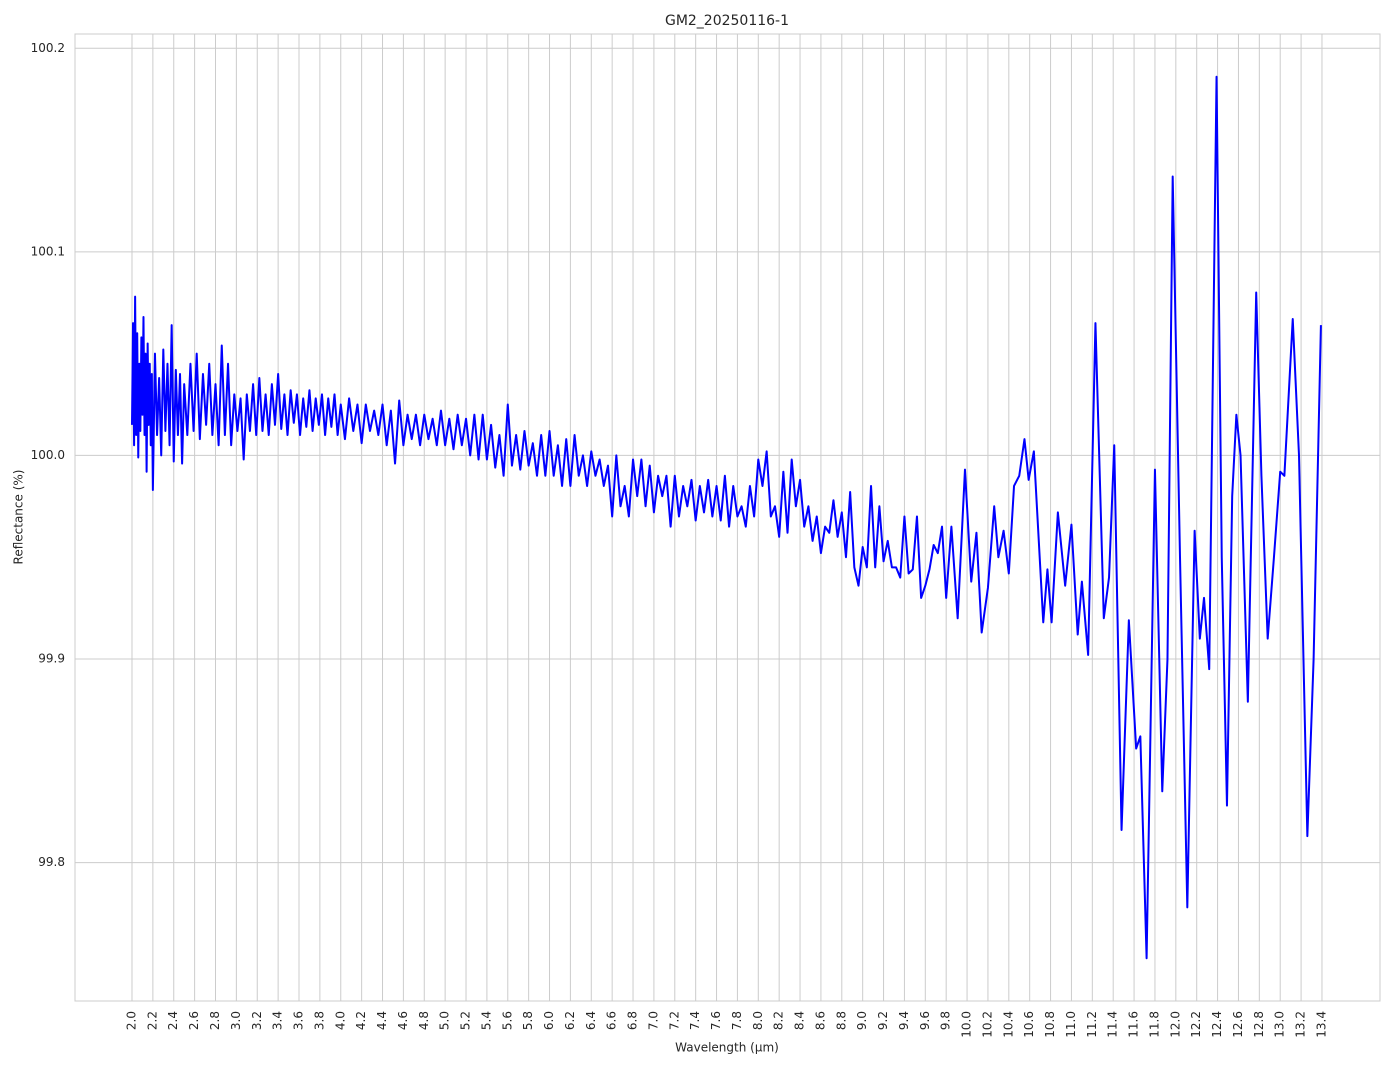  What do you see at coordinates (1154, 1024) in the screenshot?
I see `x-tick-label: 11.8` at bounding box center [1154, 1024].